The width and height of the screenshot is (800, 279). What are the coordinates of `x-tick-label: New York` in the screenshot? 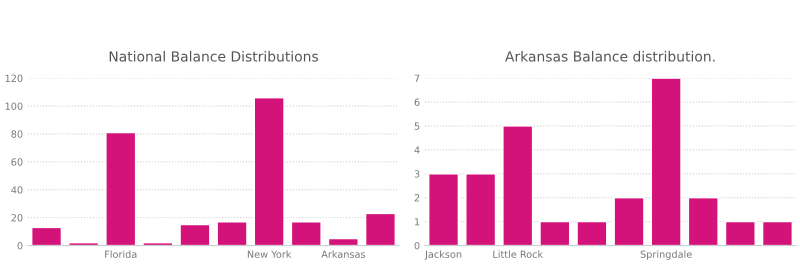 It's located at (270, 254).